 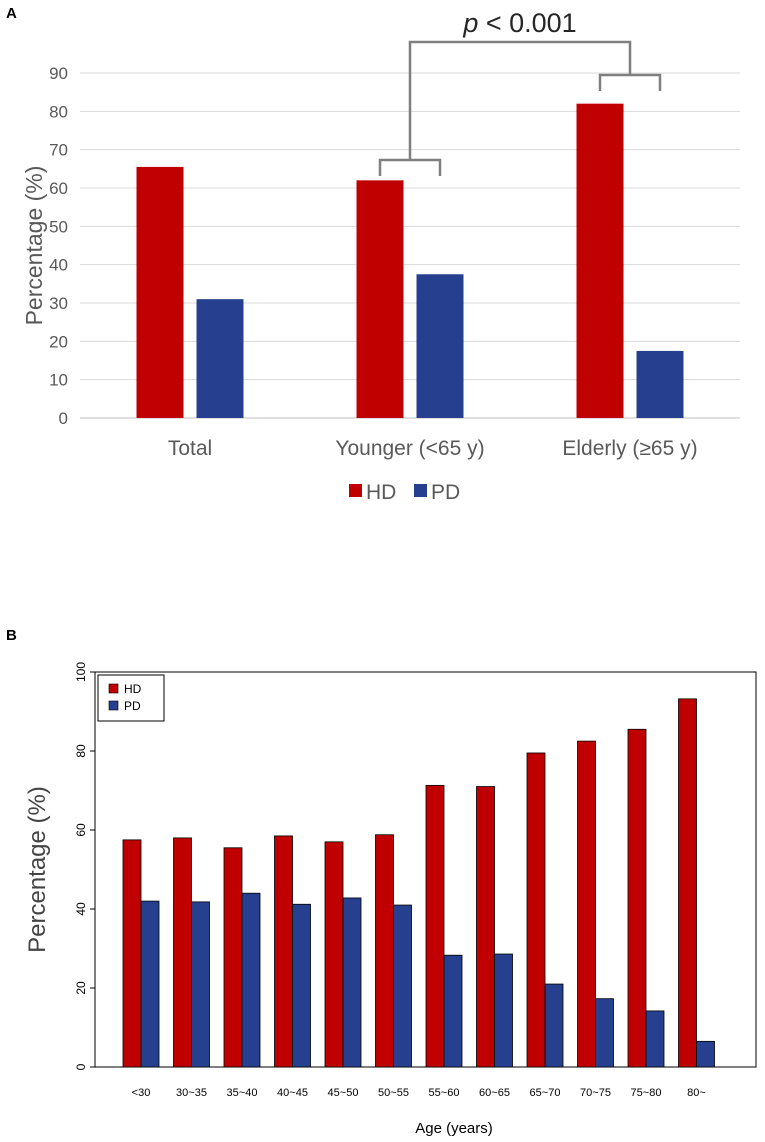 I want to click on x-tick-label: 80~, so click(x=696, y=1093).